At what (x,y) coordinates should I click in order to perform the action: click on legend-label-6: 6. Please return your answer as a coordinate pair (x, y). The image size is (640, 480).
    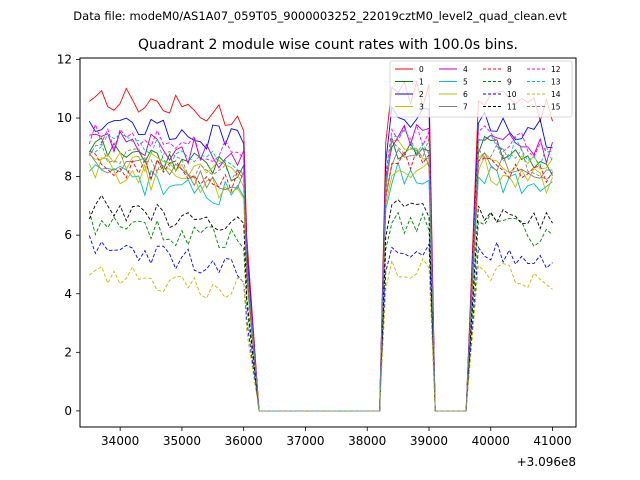
    Looking at the image, I should click on (465, 94).